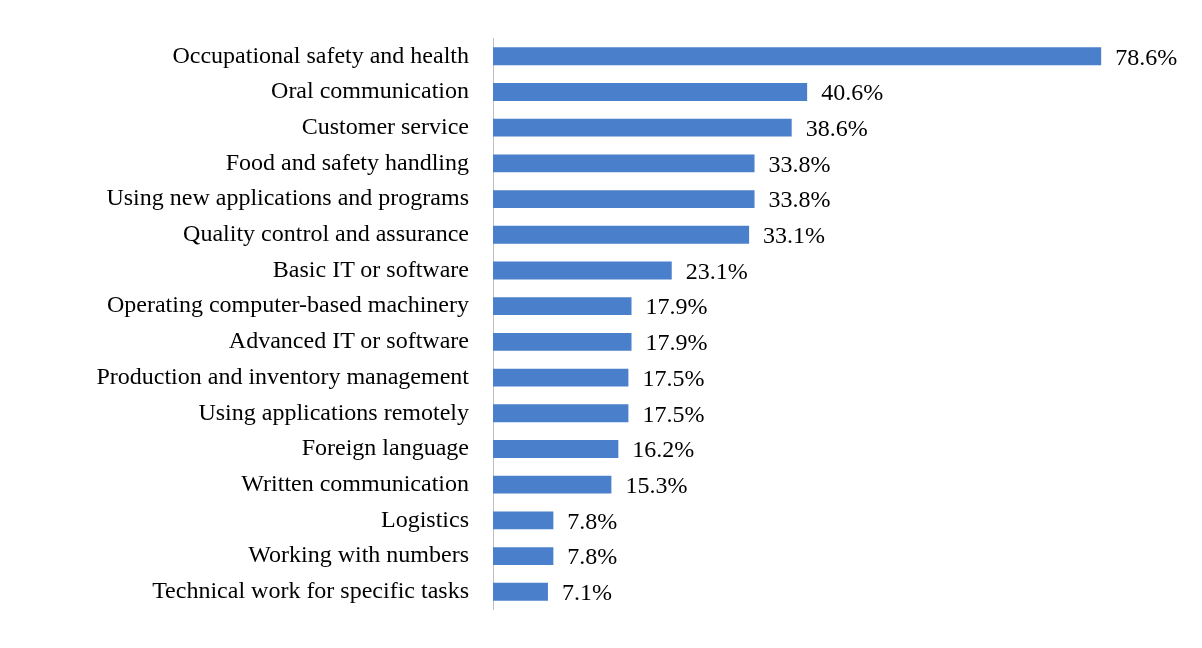  What do you see at coordinates (1146, 56) in the screenshot?
I see `data-label: 78.6%` at bounding box center [1146, 56].